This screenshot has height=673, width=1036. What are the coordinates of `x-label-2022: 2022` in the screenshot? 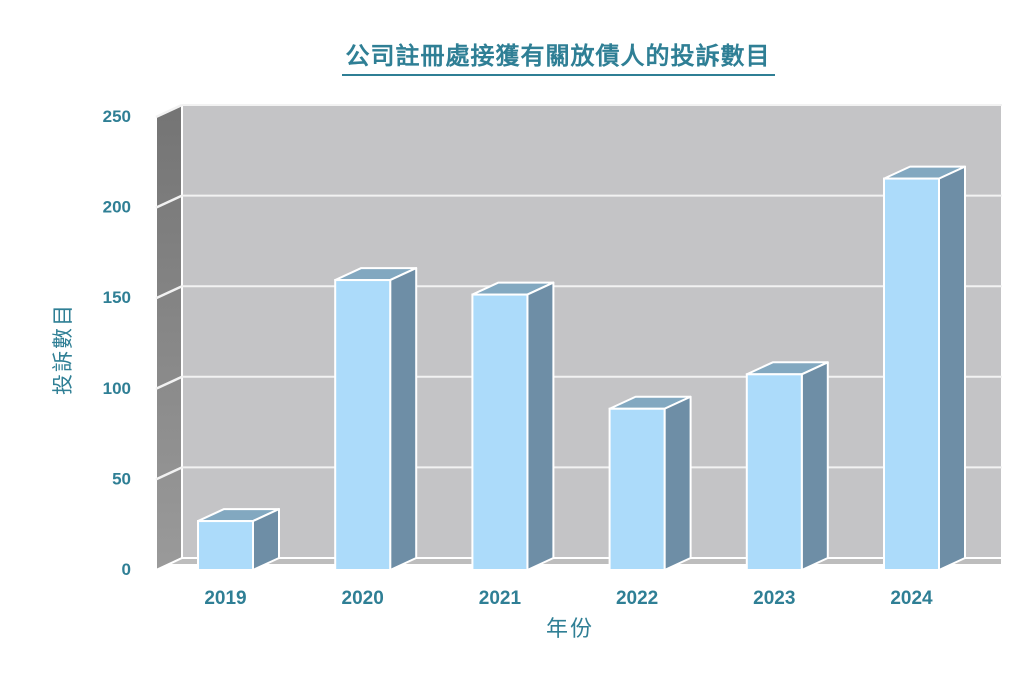 It's located at (637, 598).